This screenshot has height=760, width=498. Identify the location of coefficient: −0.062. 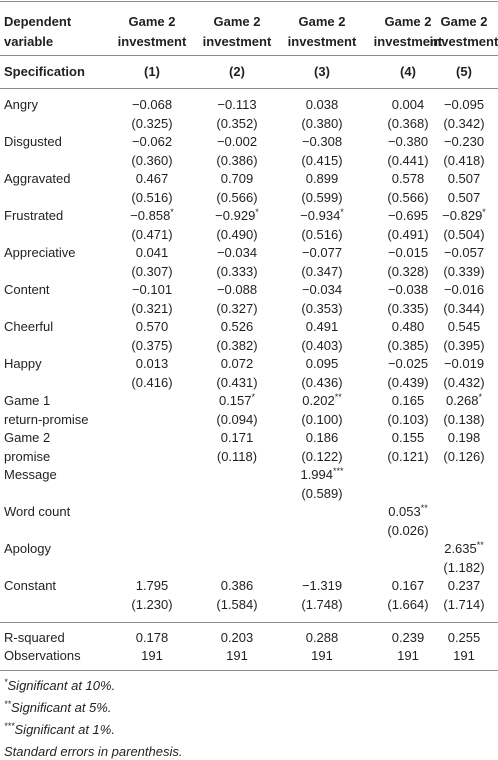
(152, 141).